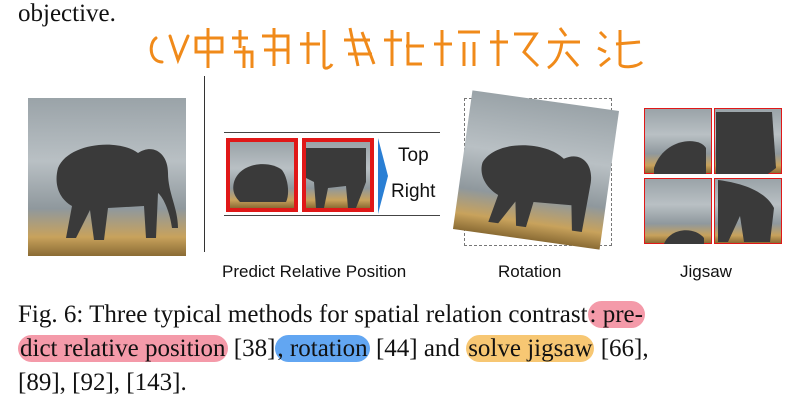  Describe the element at coordinates (413, 155) in the screenshot. I see `position-label-top: Top` at that location.